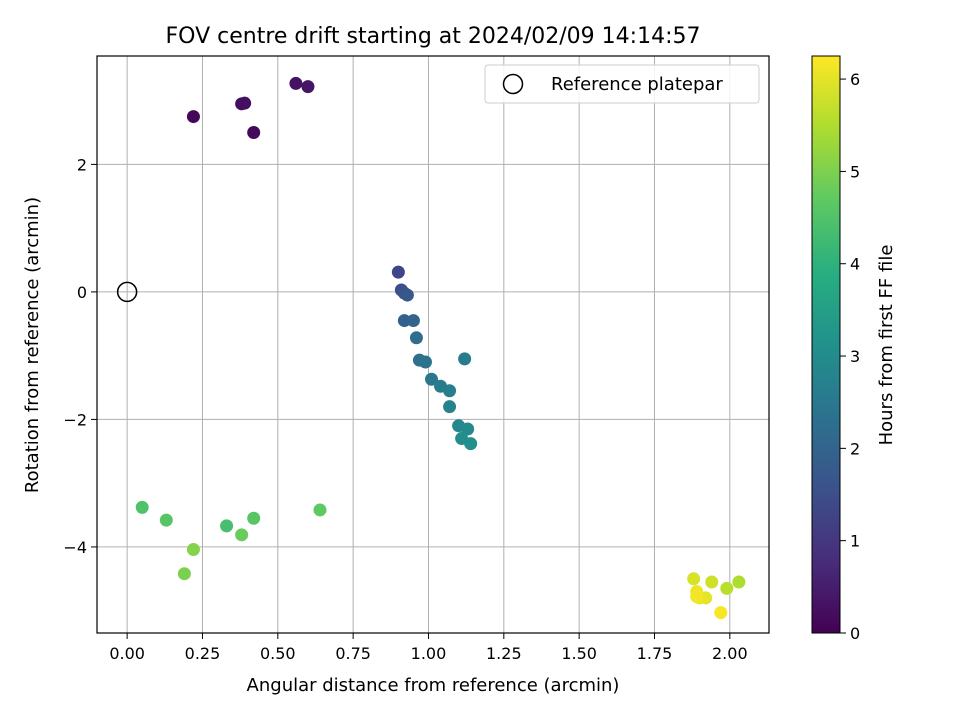 This screenshot has height=720, width=960. Describe the element at coordinates (513, 84) in the screenshot. I see `legend-reference-marker-icon` at that location.